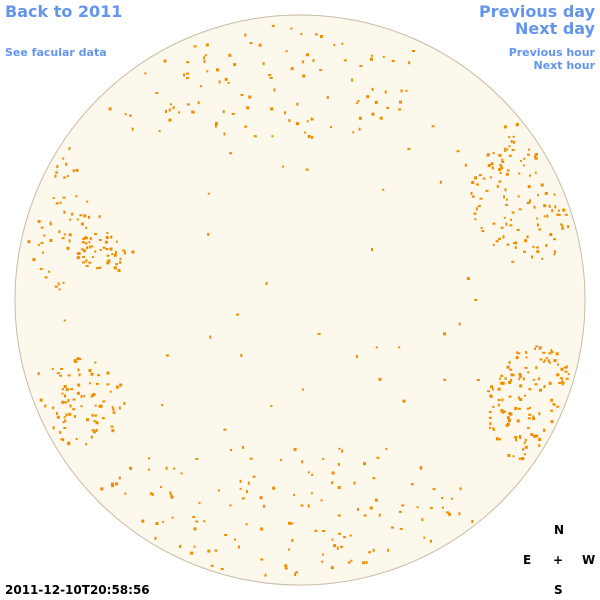 The height and width of the screenshot is (600, 600). I want to click on previous-day-link: Previous day, so click(536, 11).